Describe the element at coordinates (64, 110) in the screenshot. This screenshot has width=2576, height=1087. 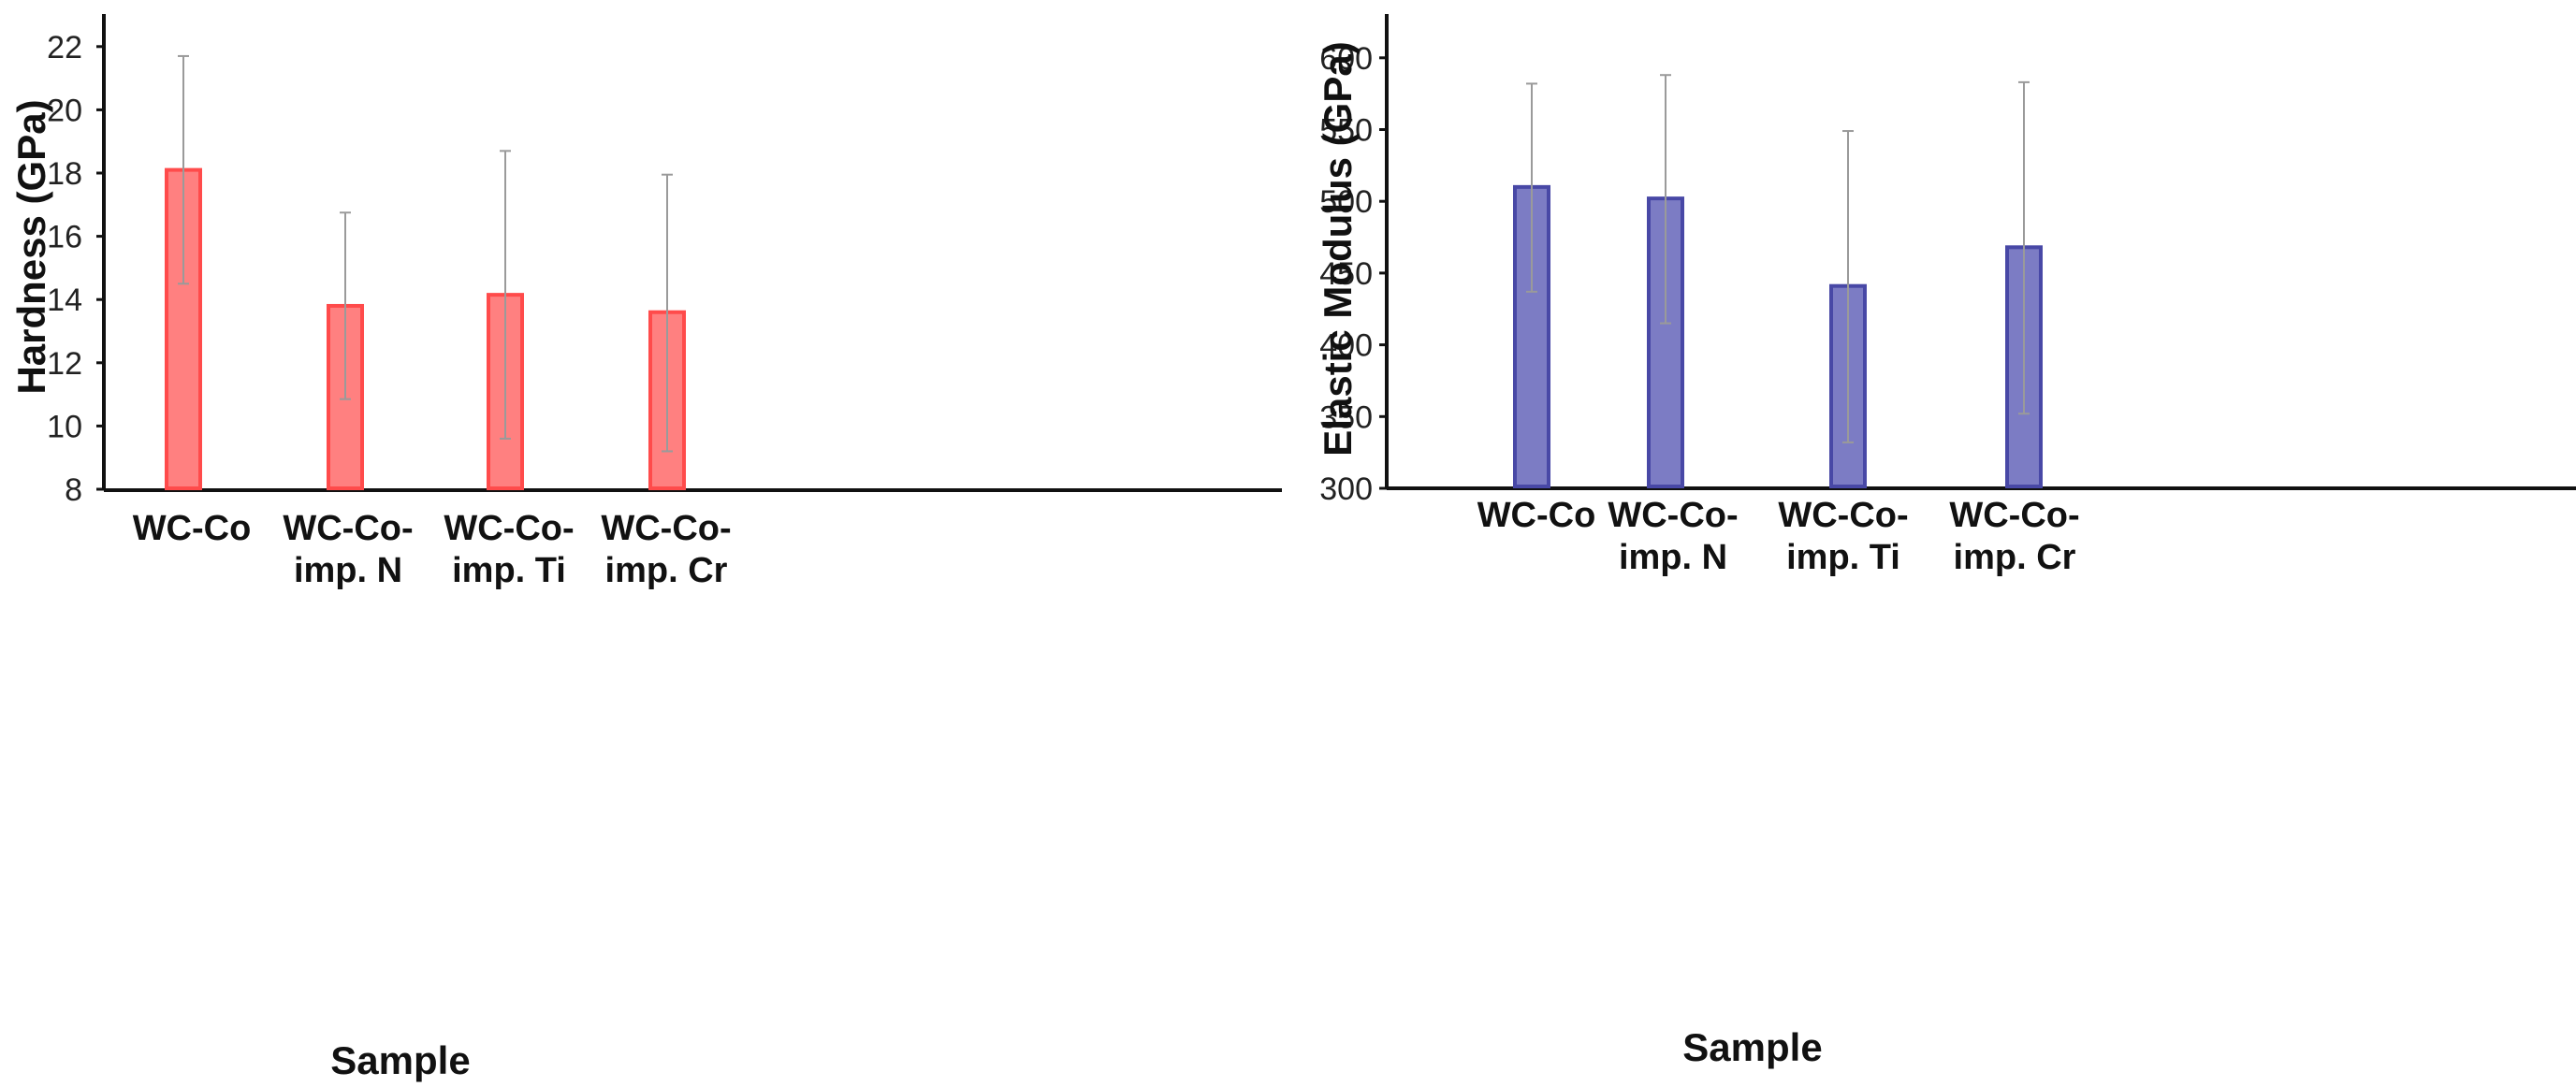
I see `hardness-y-tick-label: 20` at that location.